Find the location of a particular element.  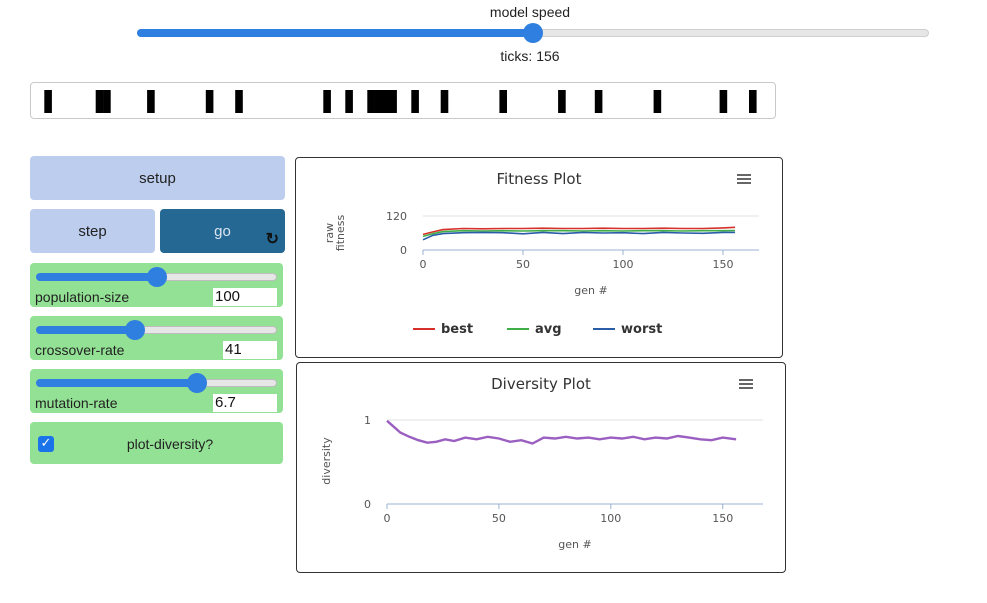

y-axis-label: rawfitness is located at coordinates (335, 233).